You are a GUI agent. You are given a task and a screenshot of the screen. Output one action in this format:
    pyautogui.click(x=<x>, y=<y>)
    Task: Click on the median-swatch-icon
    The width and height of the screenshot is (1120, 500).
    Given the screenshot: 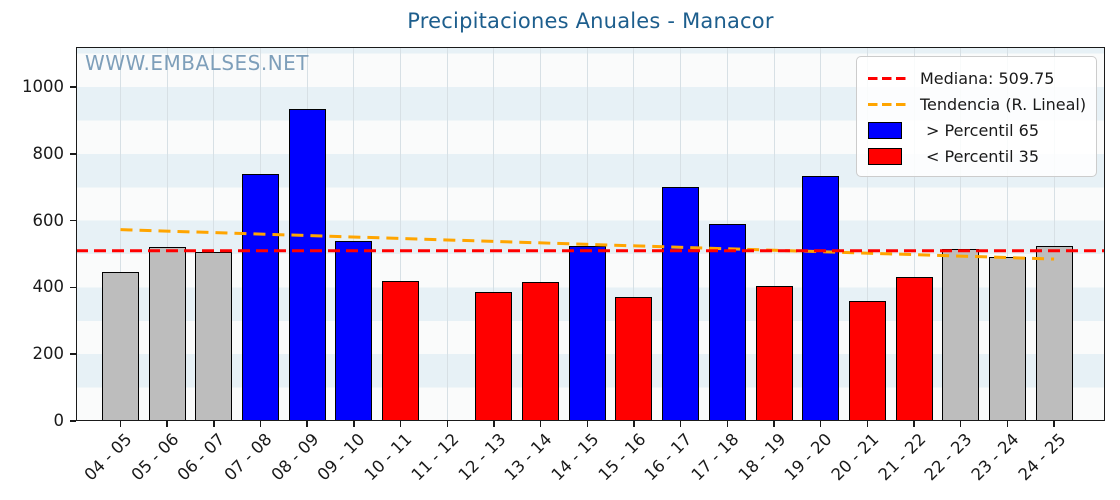 What is the action you would take?
    pyautogui.click(x=888, y=78)
    